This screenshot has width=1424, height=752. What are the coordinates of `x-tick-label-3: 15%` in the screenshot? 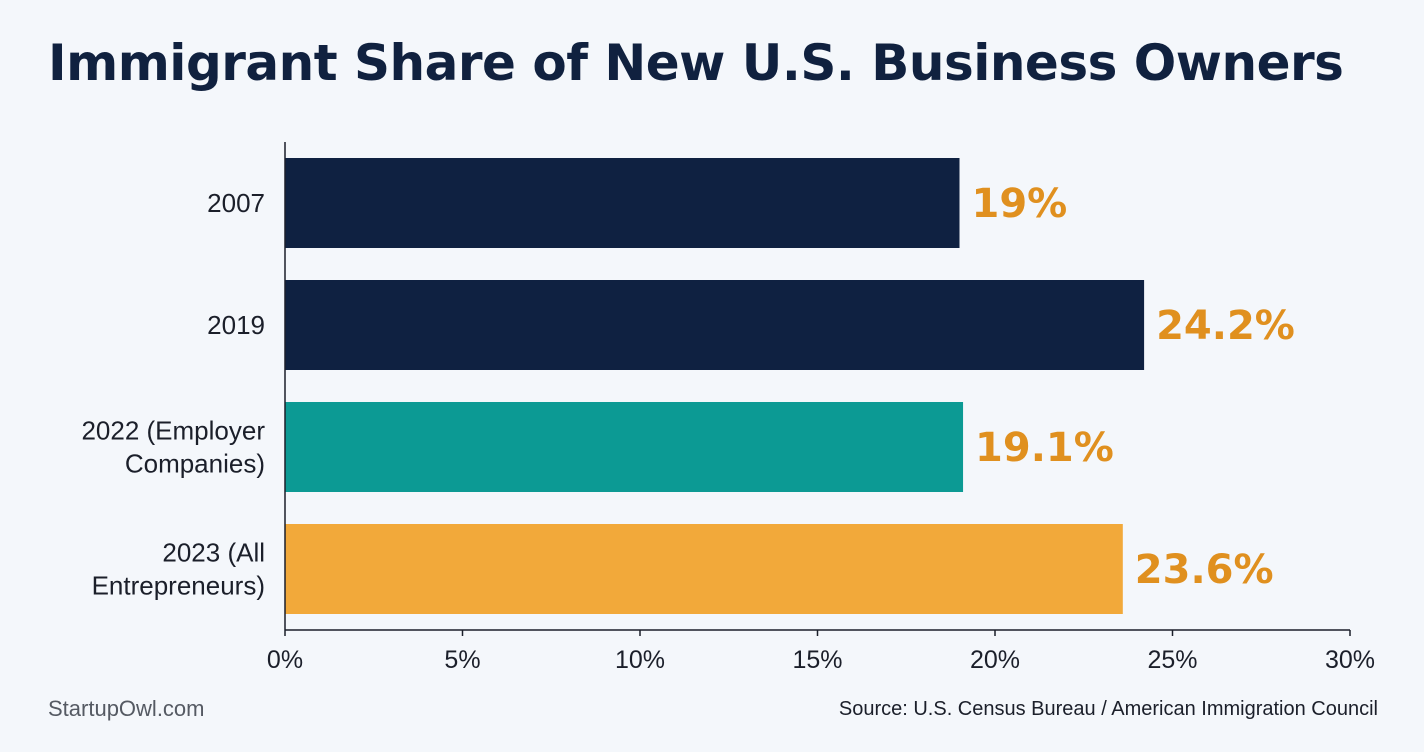 It's located at (817, 660).